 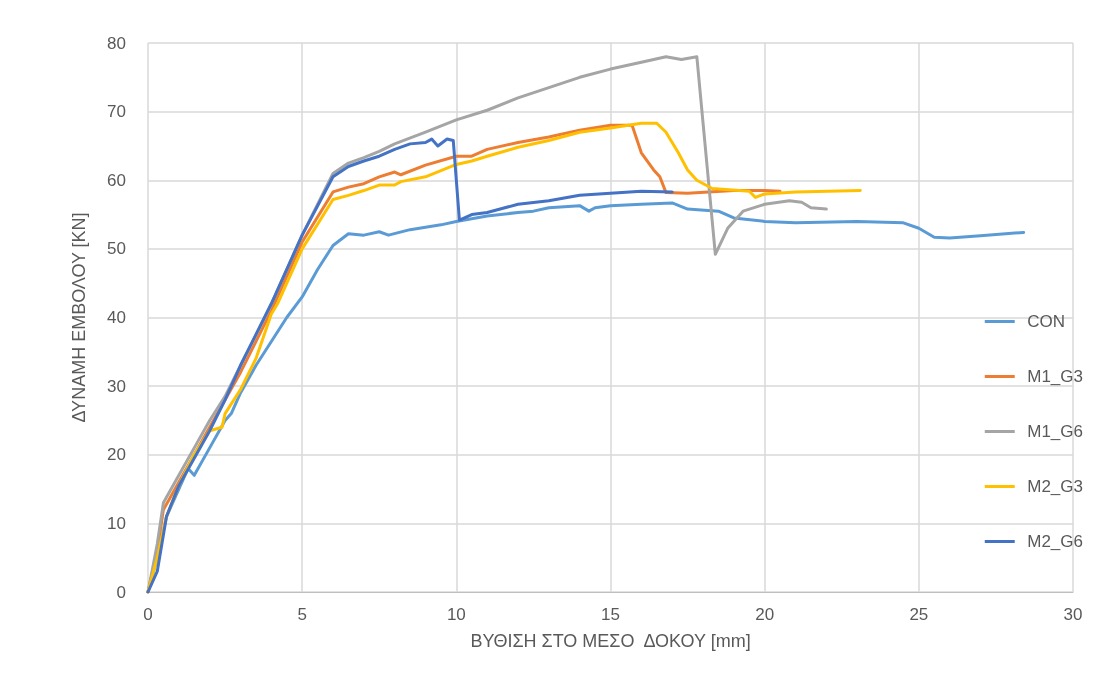 What do you see at coordinates (610, 641) in the screenshot?
I see `x-axis-title: ΒΥΘΙΣΗ ΣΤΟ ΜΕΣΟ ΔΟΚΟΥ [mm]` at bounding box center [610, 641].